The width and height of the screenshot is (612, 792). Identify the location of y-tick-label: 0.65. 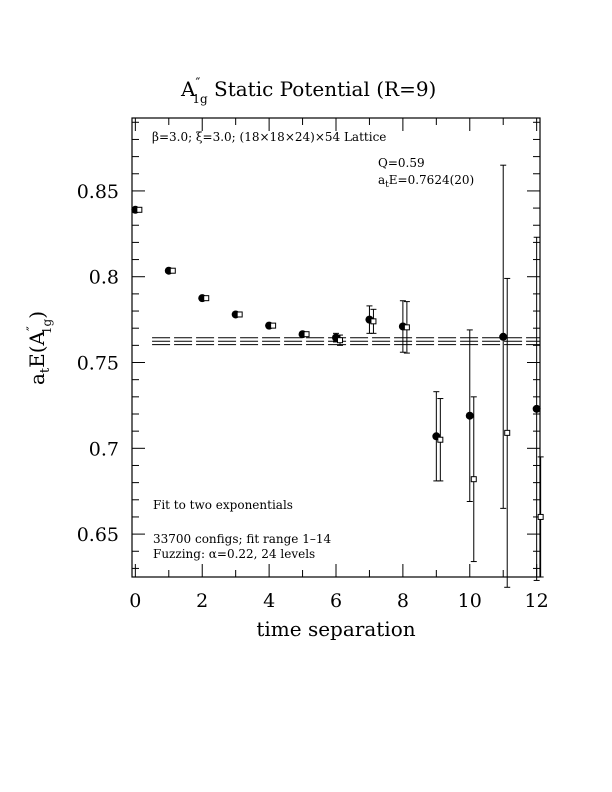
(98, 535).